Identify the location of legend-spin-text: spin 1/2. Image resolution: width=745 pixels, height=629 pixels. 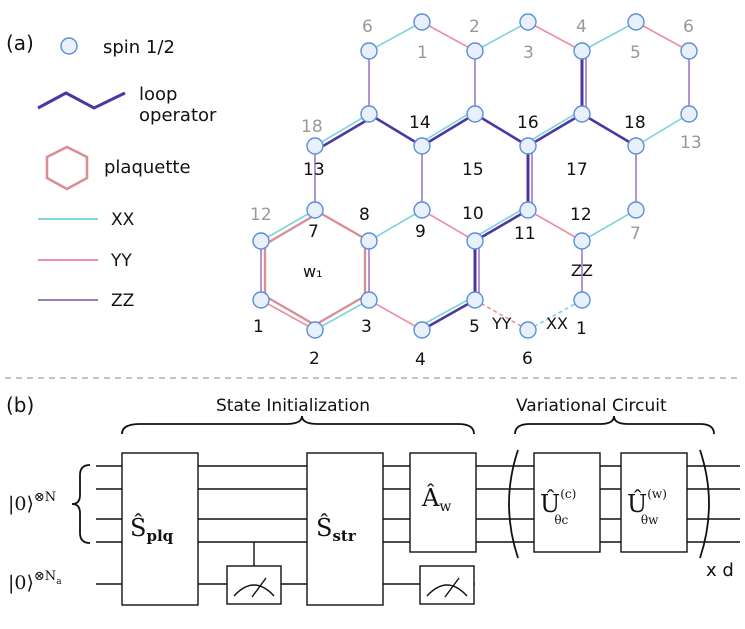
(139, 47).